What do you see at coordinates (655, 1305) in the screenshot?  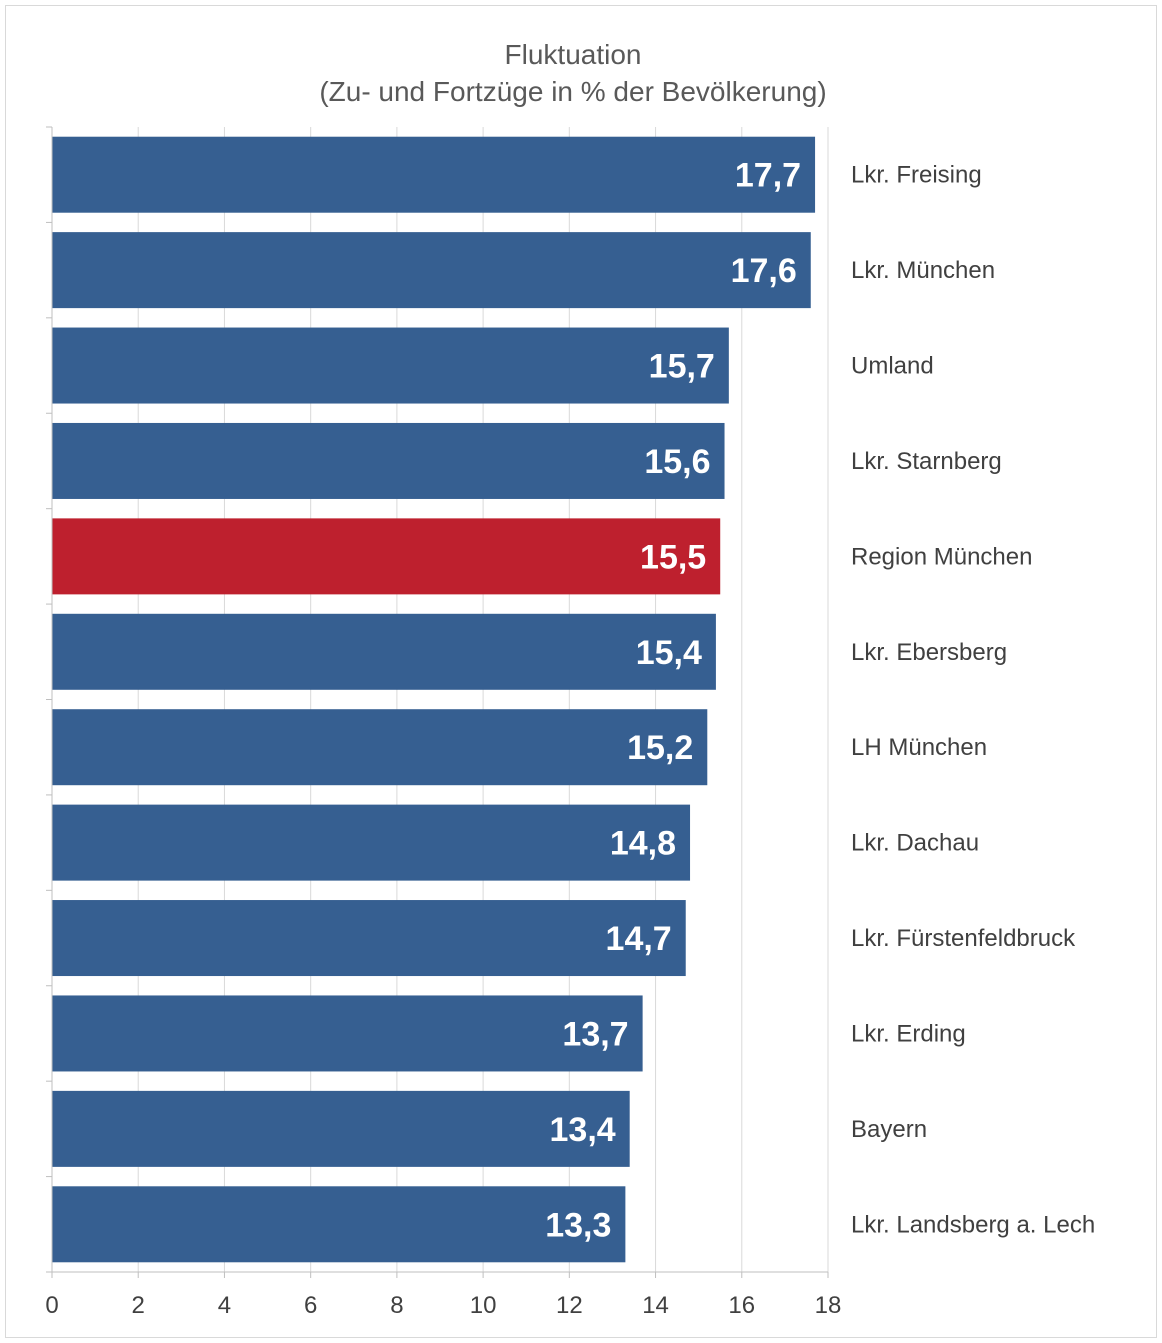 I see `x-tick-label: 14` at bounding box center [655, 1305].